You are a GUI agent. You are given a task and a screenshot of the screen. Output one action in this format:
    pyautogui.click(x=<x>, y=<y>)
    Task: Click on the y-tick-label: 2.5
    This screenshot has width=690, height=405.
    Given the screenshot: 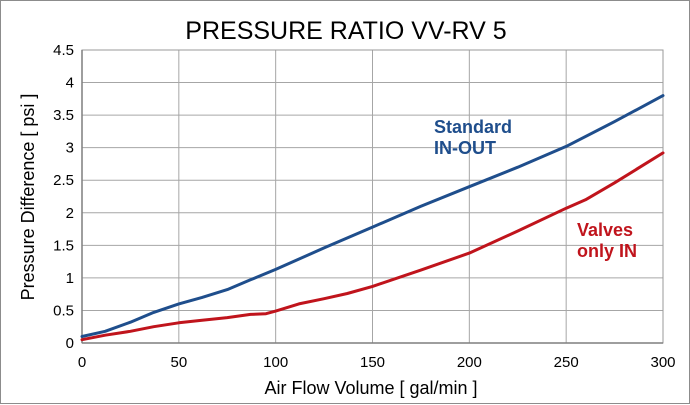 What is the action you would take?
    pyautogui.click(x=63, y=180)
    